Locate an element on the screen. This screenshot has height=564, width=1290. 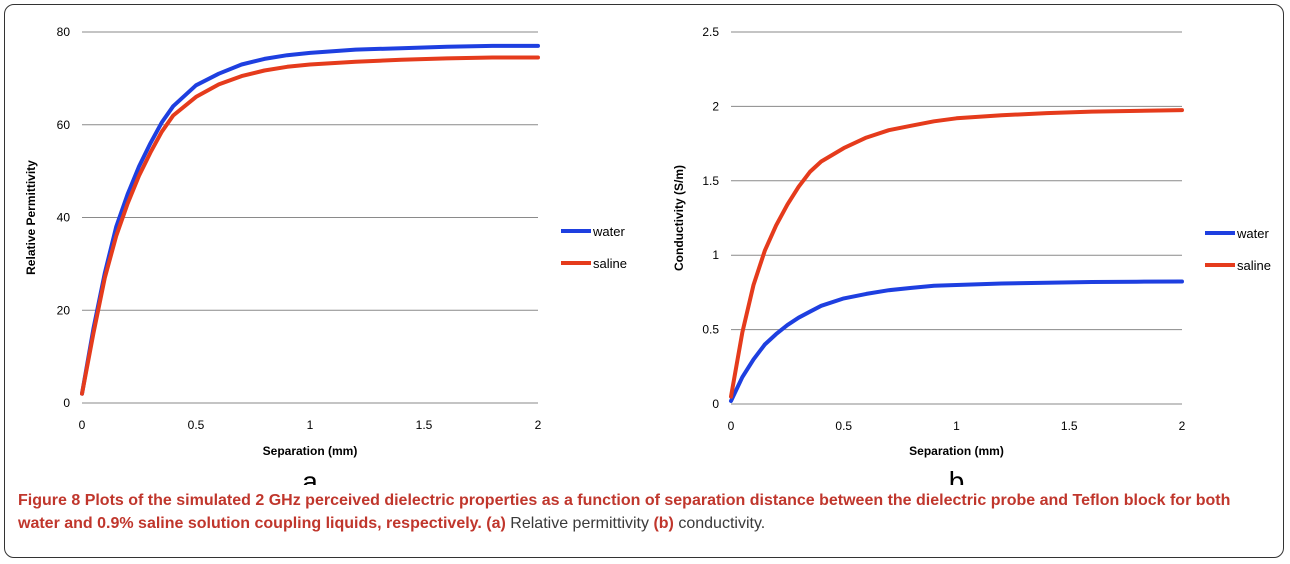
panel-letter: a is located at coordinates (310, 475).